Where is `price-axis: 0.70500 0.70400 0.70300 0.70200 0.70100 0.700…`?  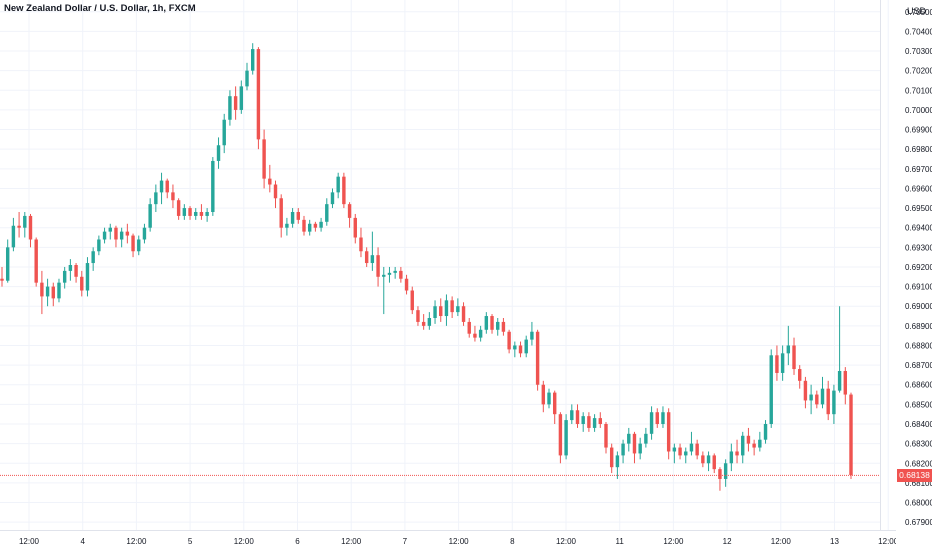
price-axis: 0.70500 0.70400 0.70300 0.70200 0.70100 0.700… is located at coordinates (918, 267).